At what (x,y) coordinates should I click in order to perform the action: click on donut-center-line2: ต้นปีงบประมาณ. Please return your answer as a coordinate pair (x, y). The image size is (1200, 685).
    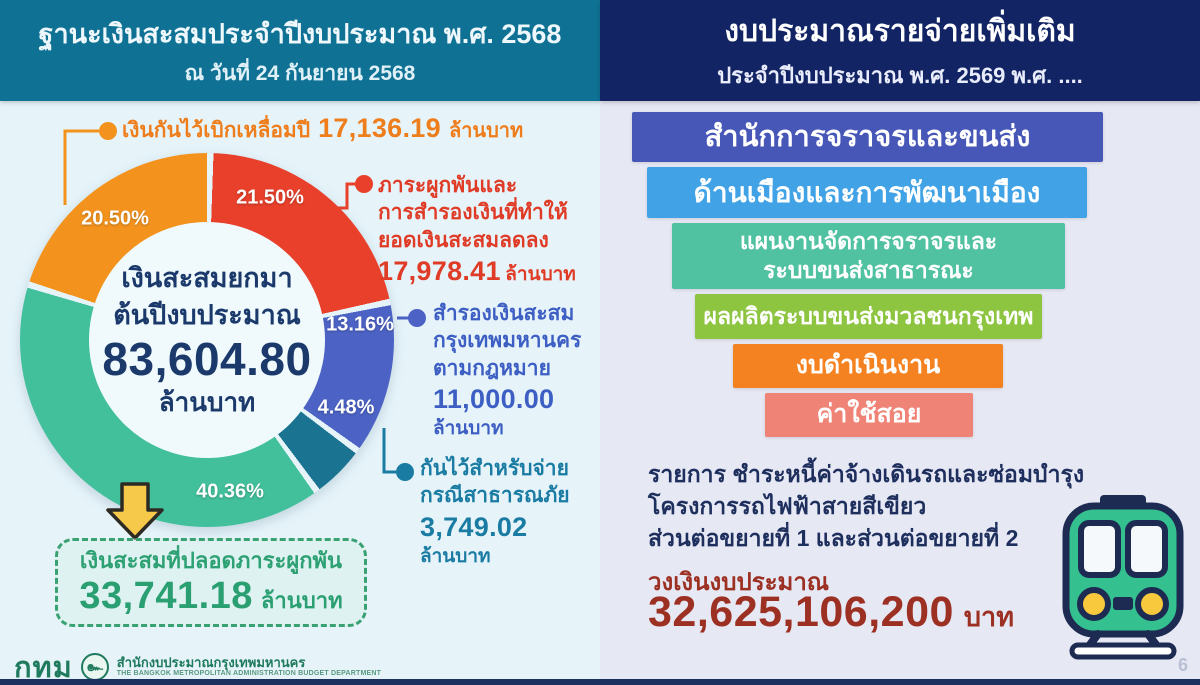
    Looking at the image, I should click on (207, 314).